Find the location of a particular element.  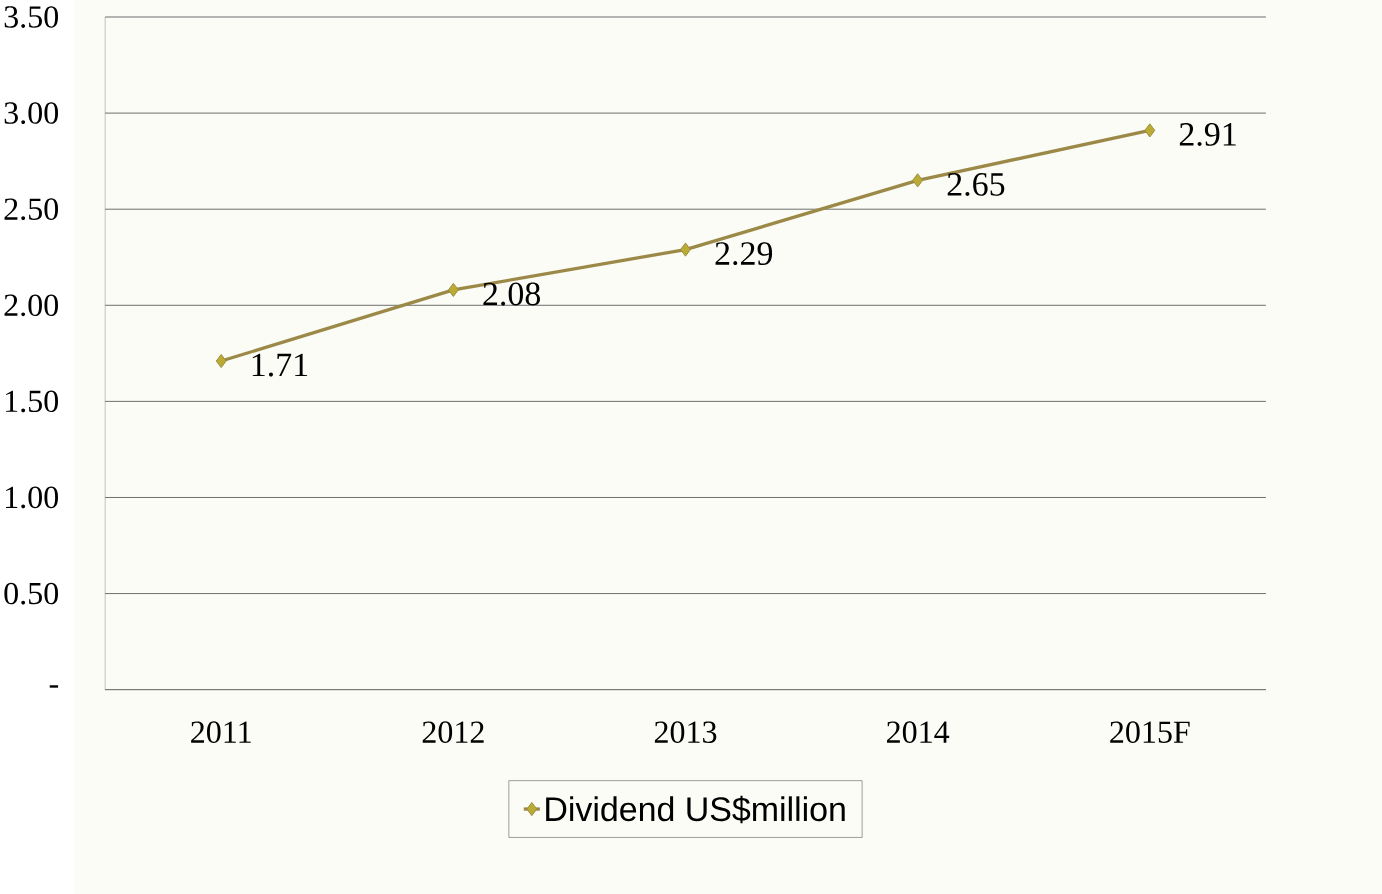

x-tick-label: 2012 is located at coordinates (453, 732).